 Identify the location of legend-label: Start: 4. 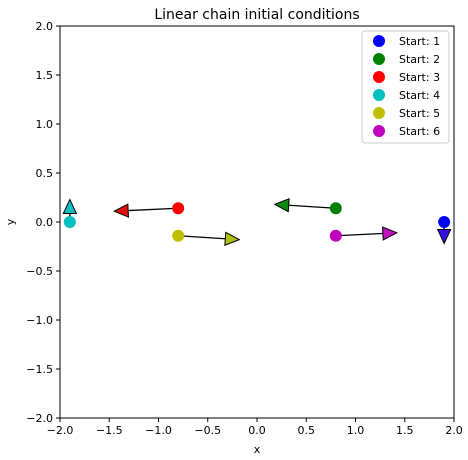
(419, 95).